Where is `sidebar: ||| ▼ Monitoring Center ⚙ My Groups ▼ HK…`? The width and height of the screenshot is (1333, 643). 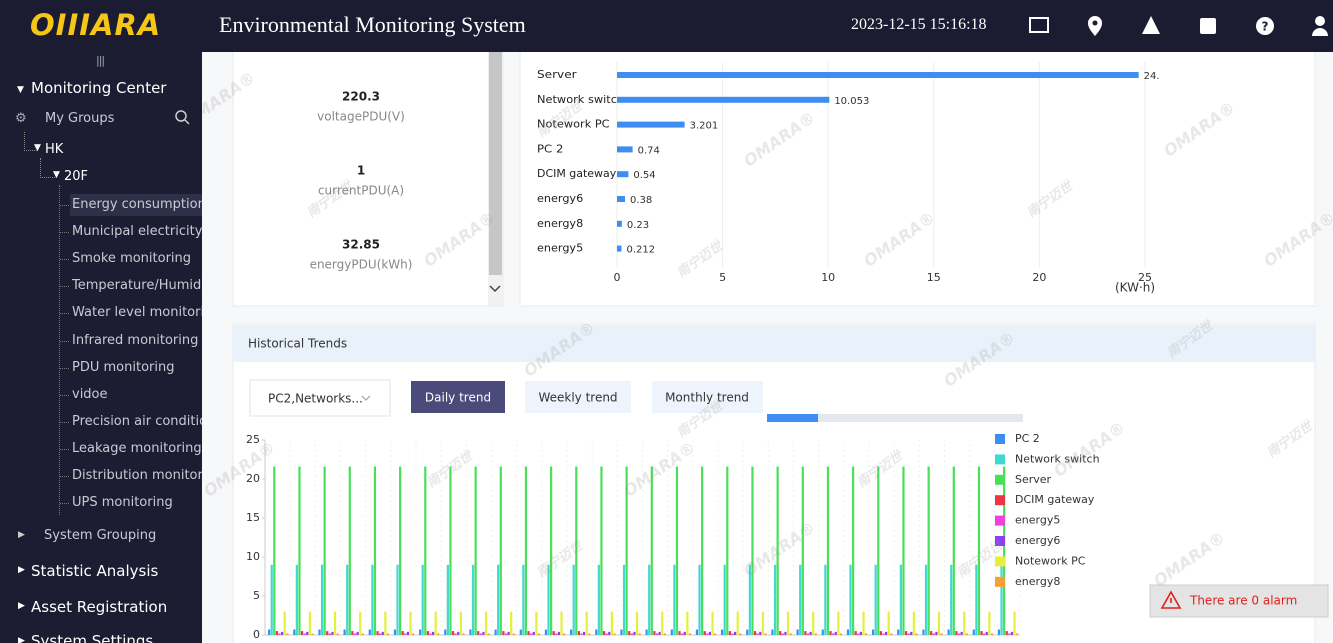
sidebar: ||| ▼ Monitoring Center ⚙ My Groups ▼ HK… is located at coordinates (101, 347).